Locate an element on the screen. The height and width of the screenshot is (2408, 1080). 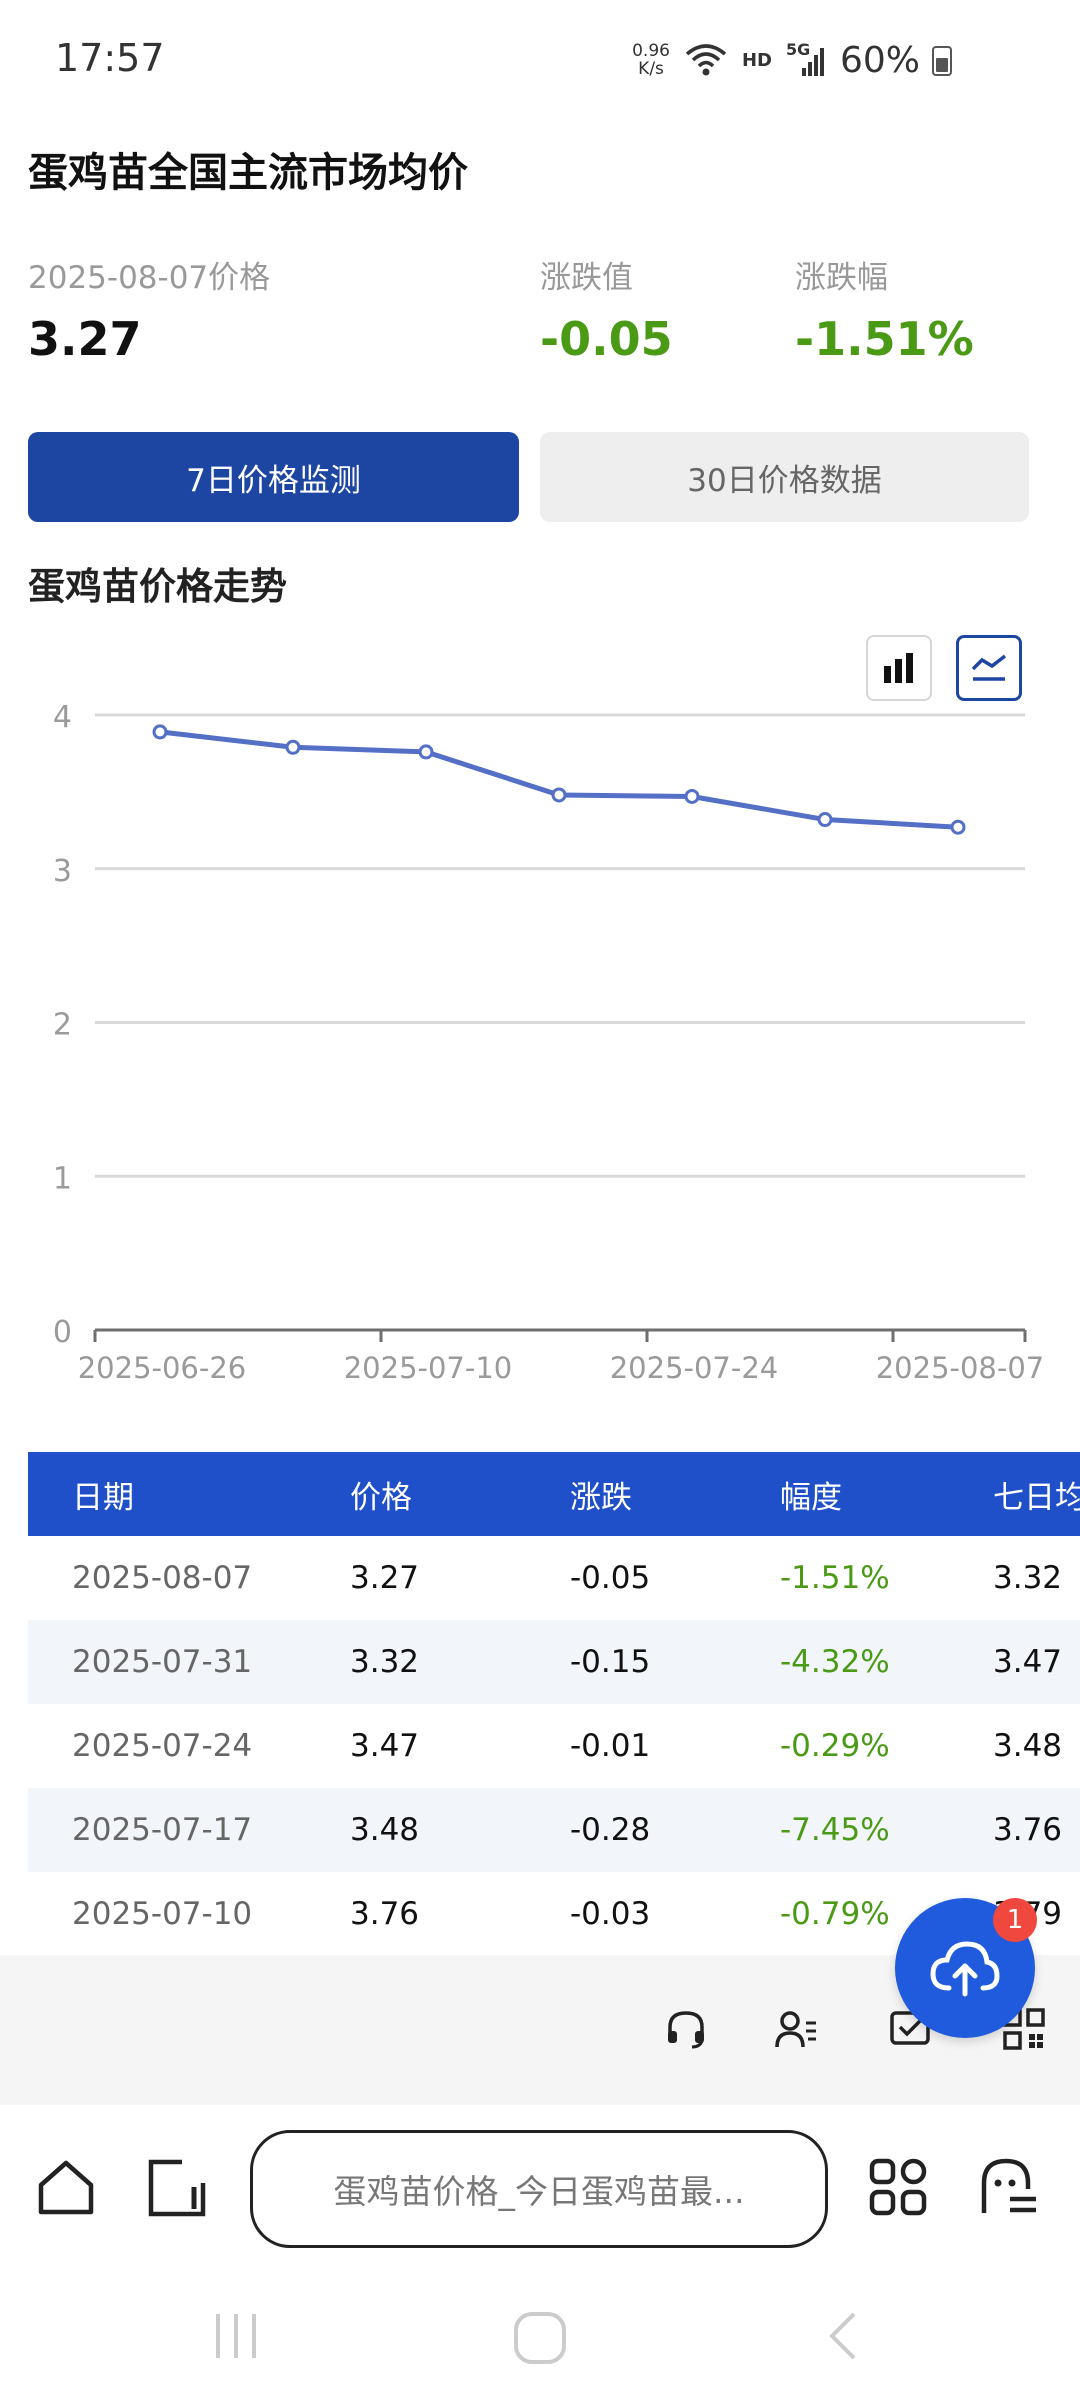
cloud-upload-icon is located at coordinates (965, 1969).